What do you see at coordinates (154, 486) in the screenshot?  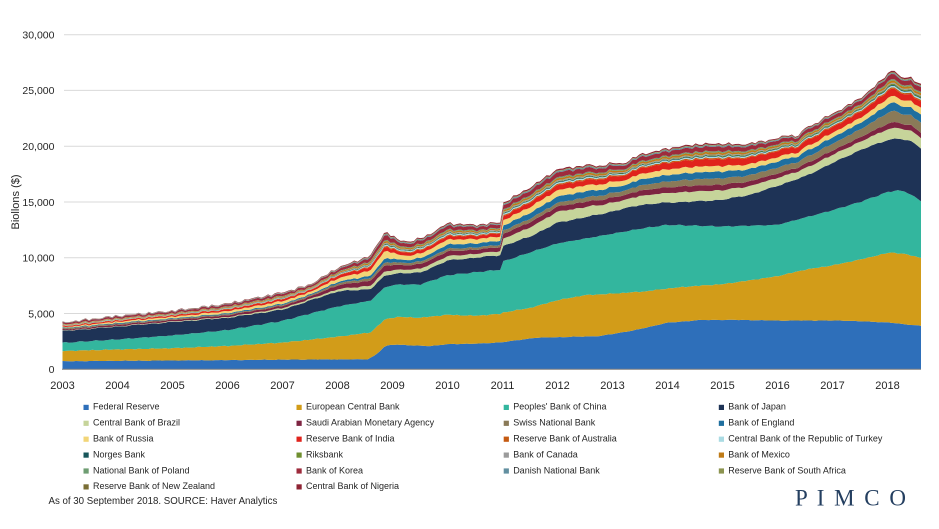 I see `svg-text: Reserve Bank of New Zealand` at bounding box center [154, 486].